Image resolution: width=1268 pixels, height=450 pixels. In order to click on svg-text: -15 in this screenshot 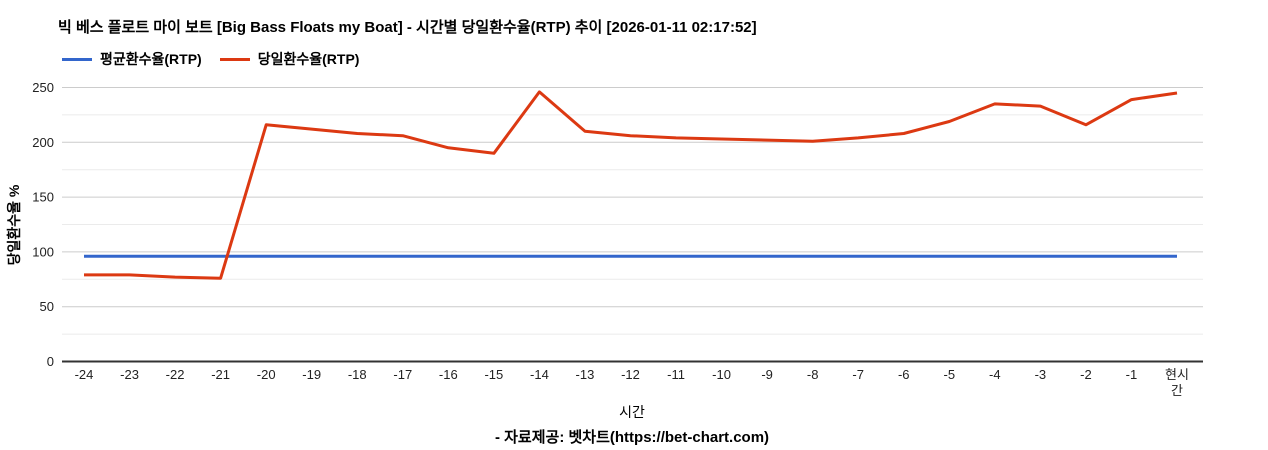, I will do `click(493, 374)`.